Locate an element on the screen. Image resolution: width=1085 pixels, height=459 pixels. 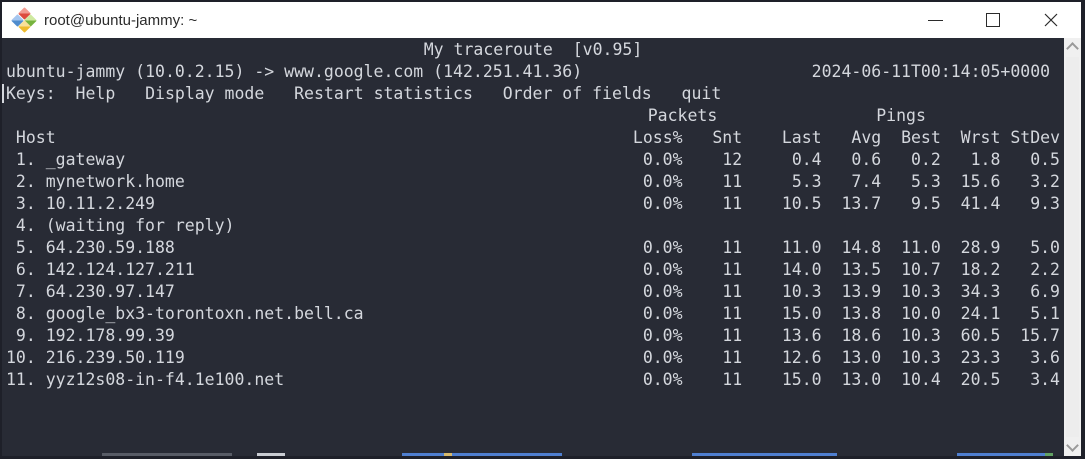
hop-wrst: 34.3 is located at coordinates (980, 291).